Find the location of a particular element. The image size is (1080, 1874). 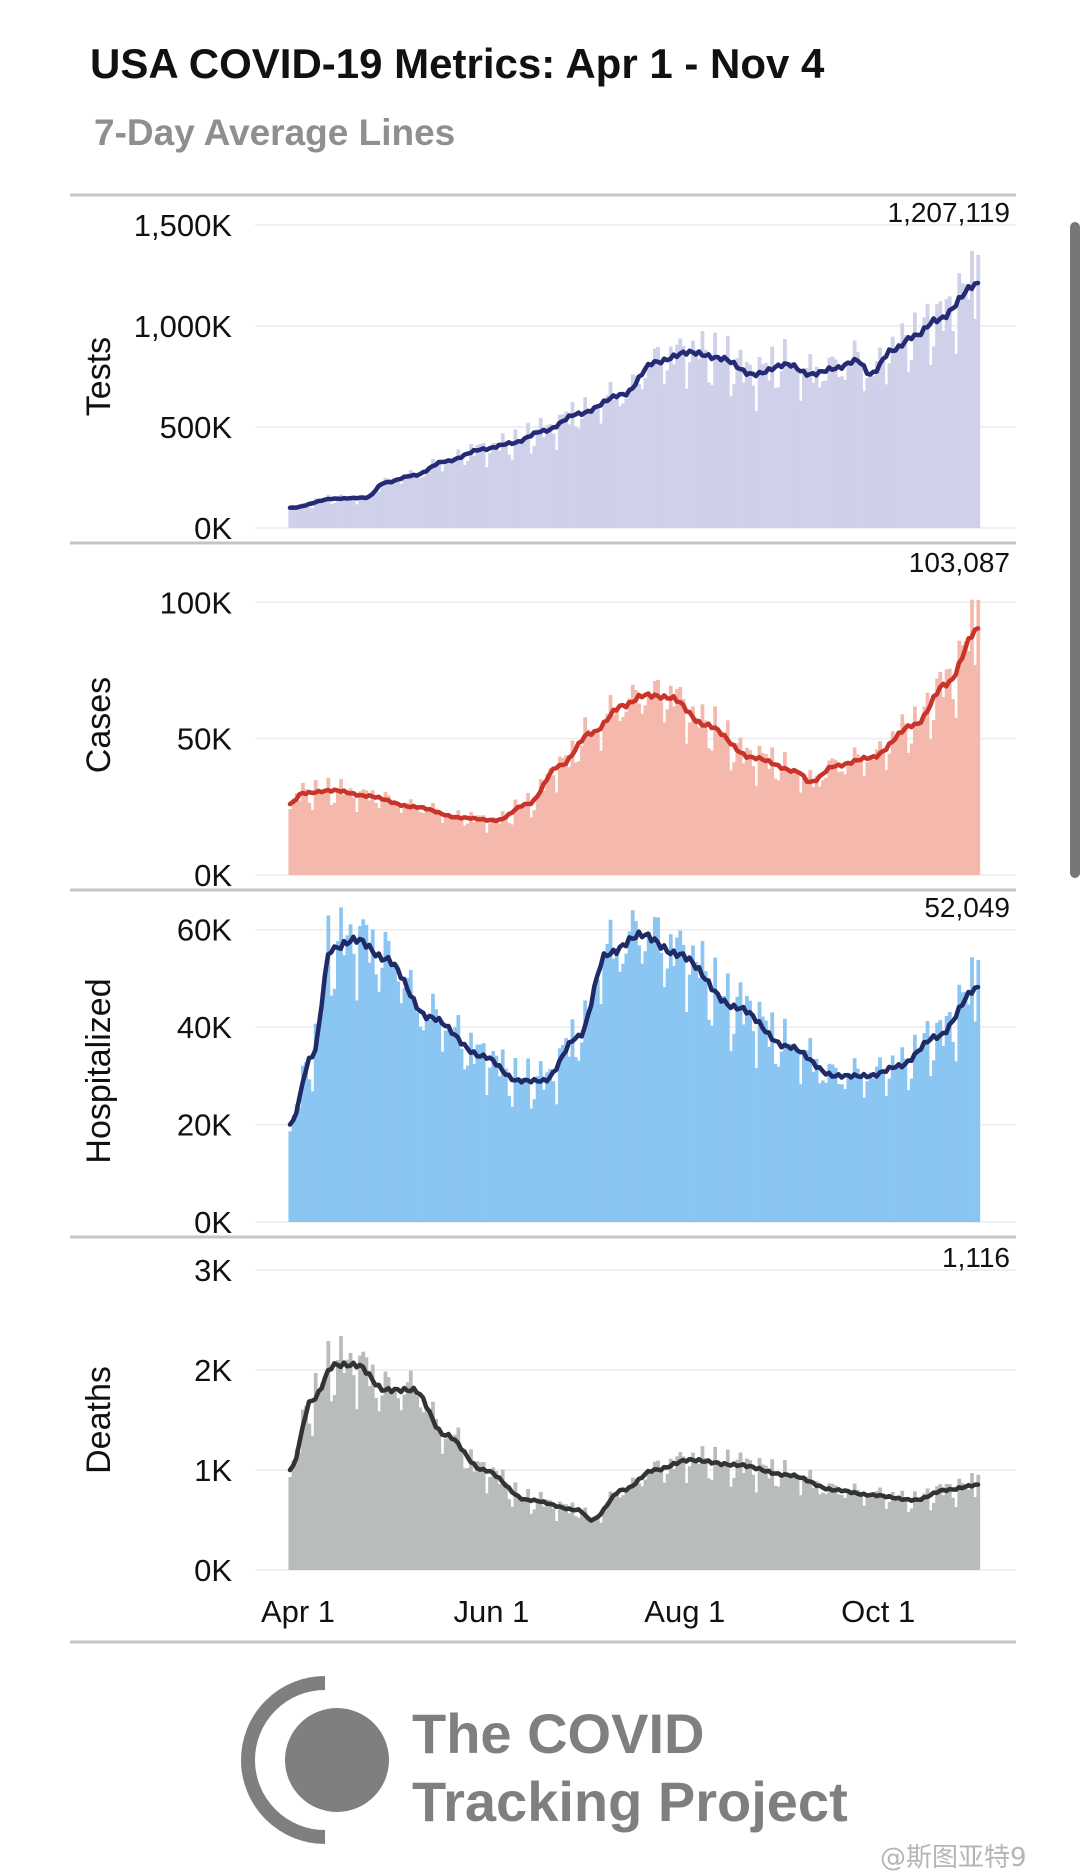

x-tick-label: Aug 1 is located at coordinates (684, 1611).